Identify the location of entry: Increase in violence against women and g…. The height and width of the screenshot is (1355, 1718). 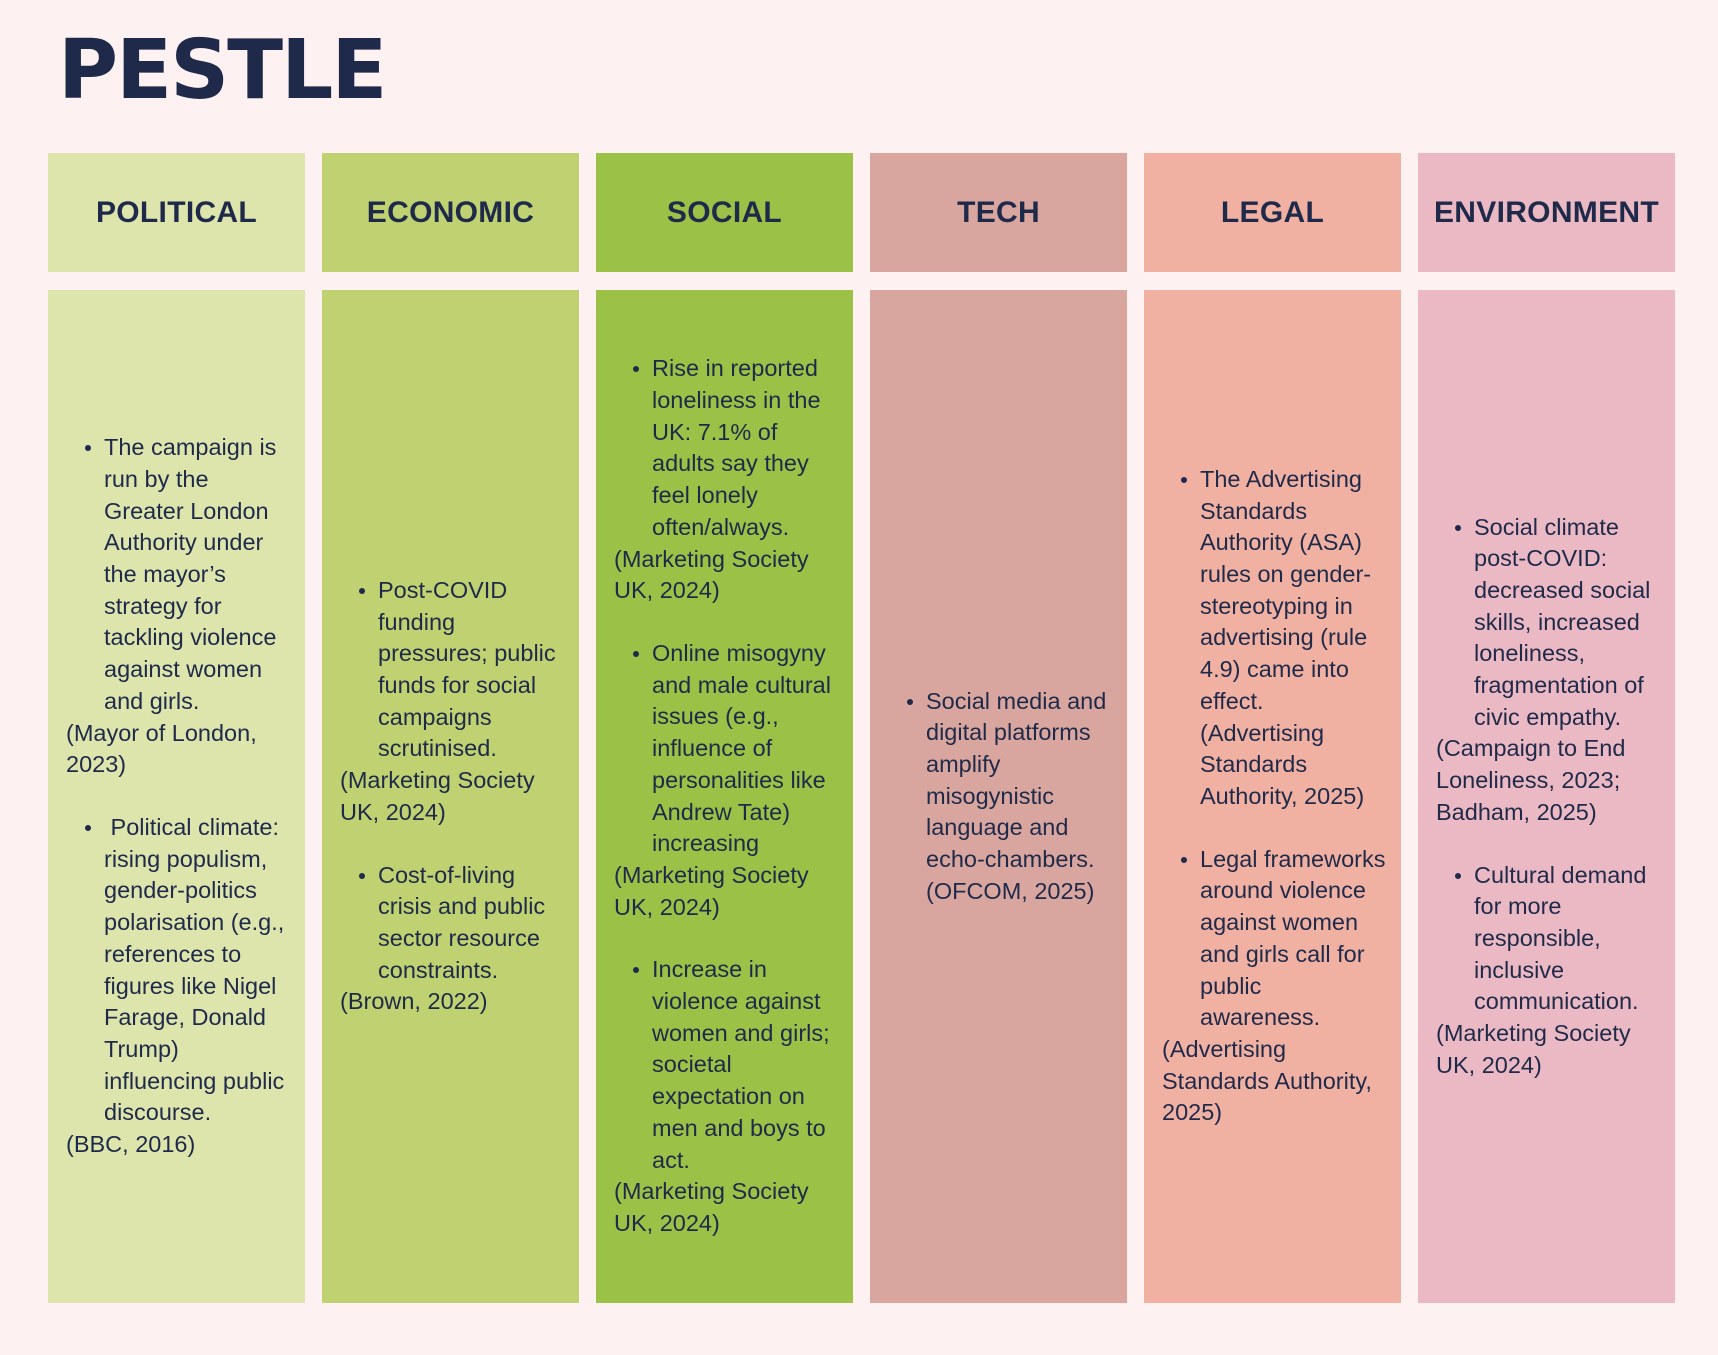
(726, 1096).